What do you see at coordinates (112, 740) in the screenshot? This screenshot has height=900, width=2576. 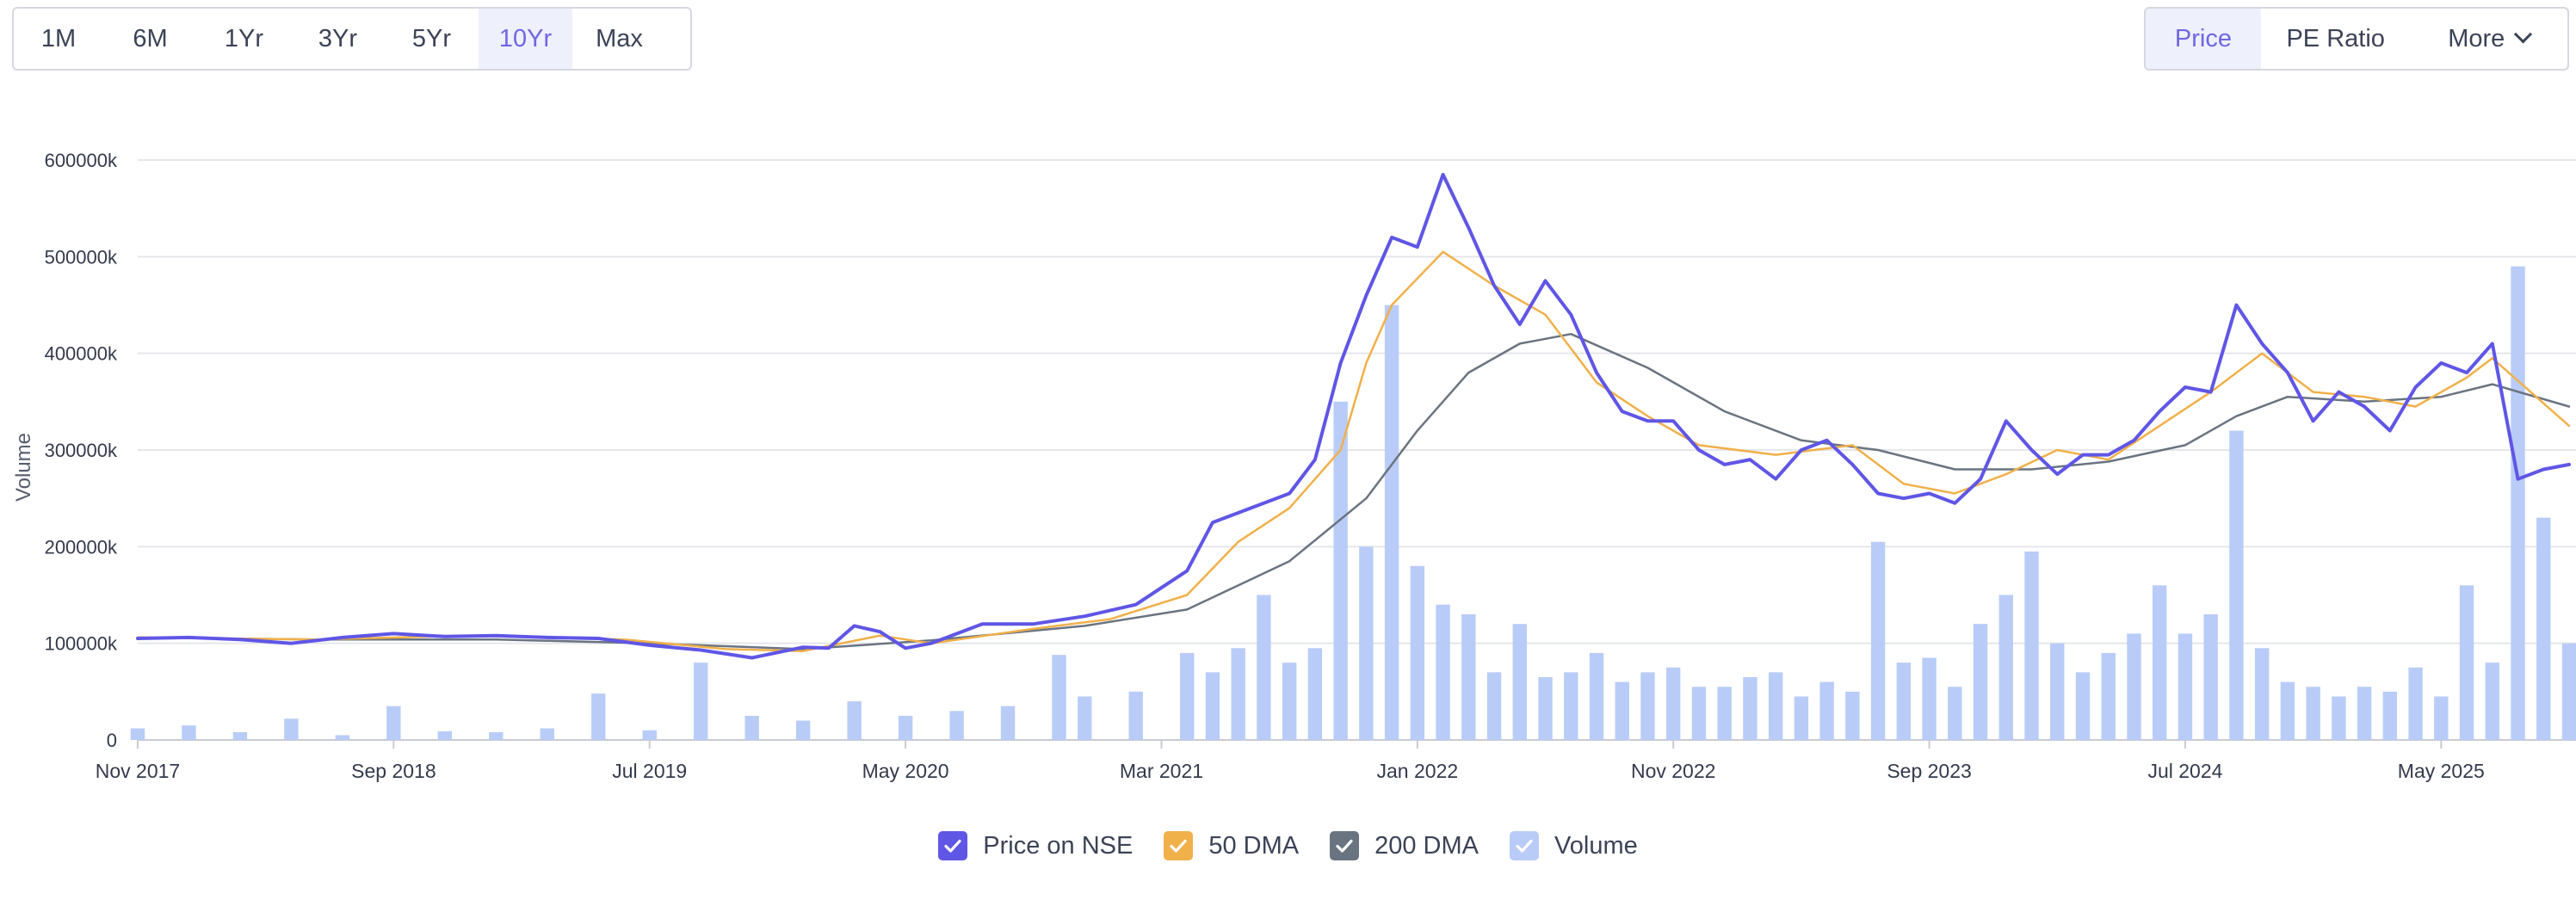 I see `y-tick-label: 0` at bounding box center [112, 740].